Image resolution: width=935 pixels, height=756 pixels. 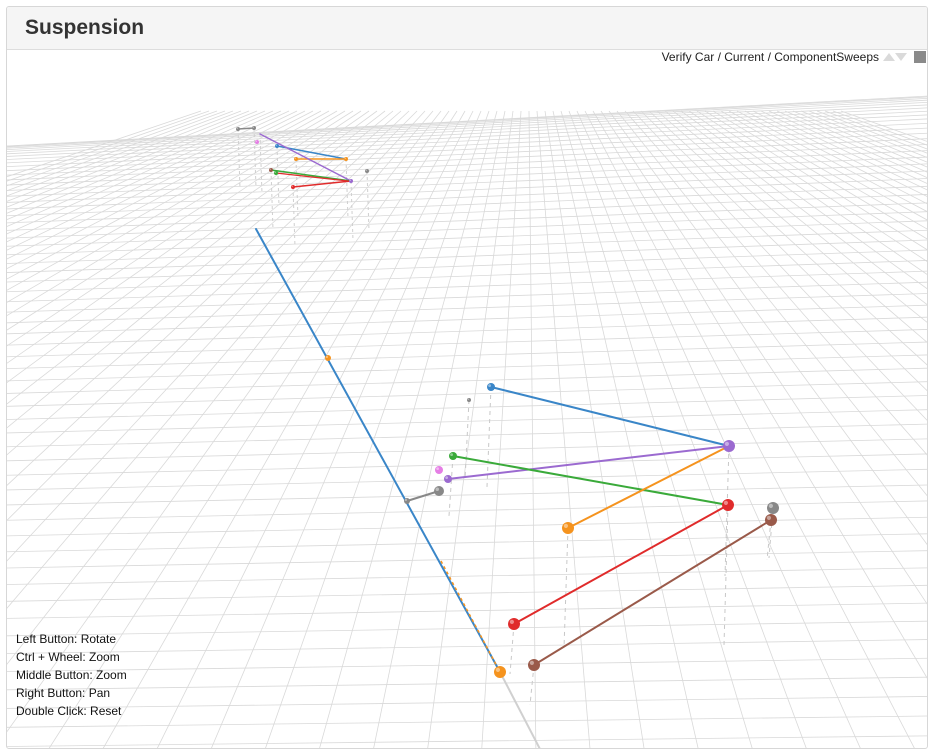 I want to click on help-reset: Double Click: Reset, so click(x=69, y=711).